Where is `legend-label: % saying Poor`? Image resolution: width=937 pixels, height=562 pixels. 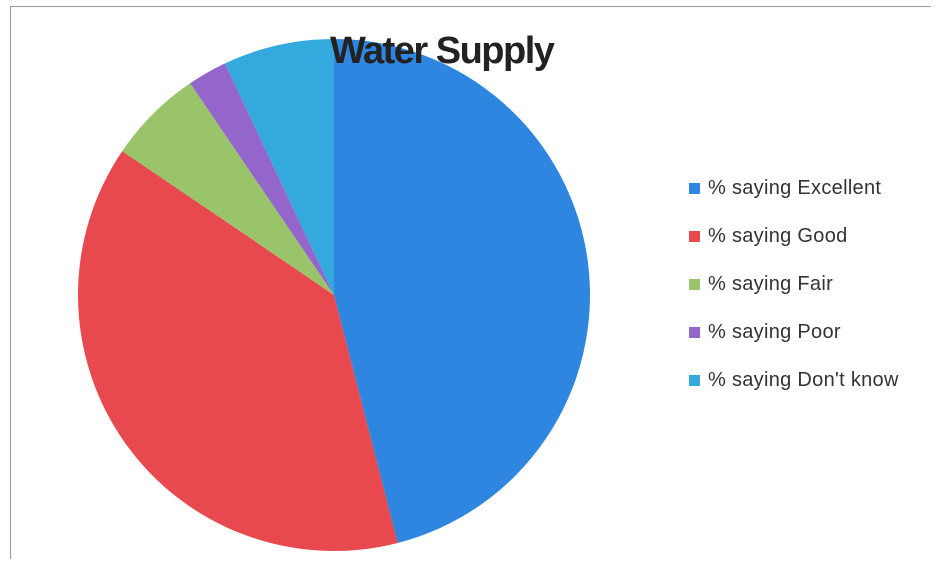
legend-label: % saying Poor is located at coordinates (774, 331).